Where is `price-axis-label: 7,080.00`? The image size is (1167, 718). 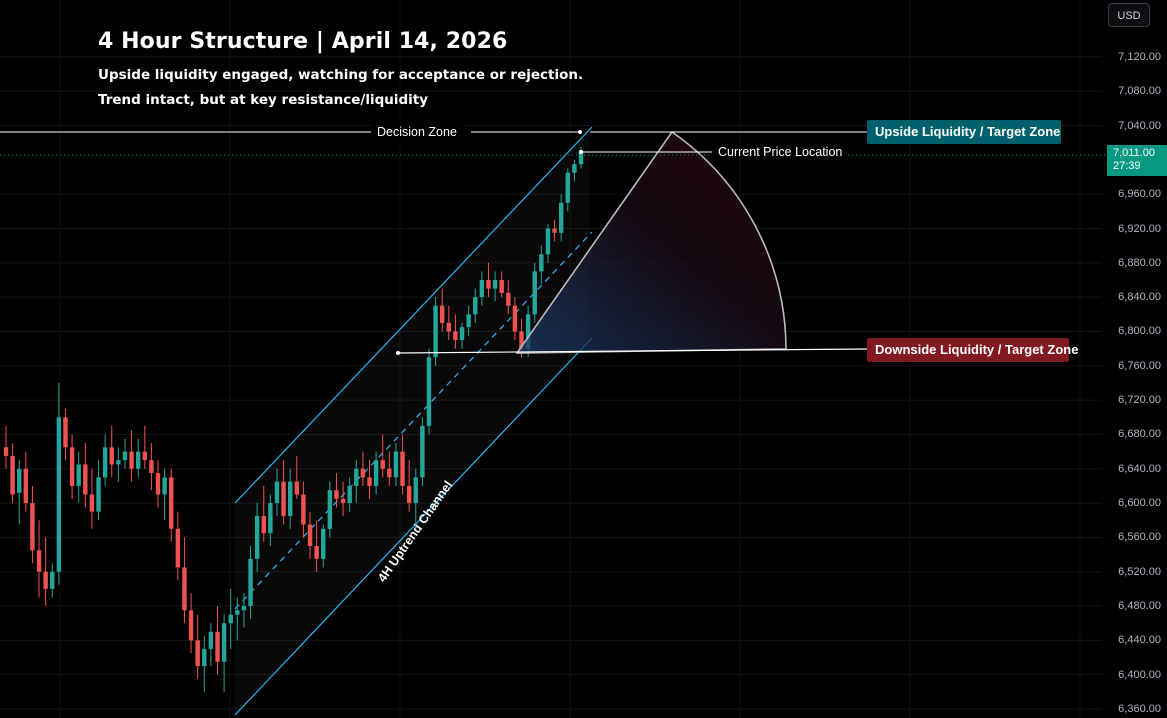
price-axis-label: 7,080.00 is located at coordinates (1139, 91).